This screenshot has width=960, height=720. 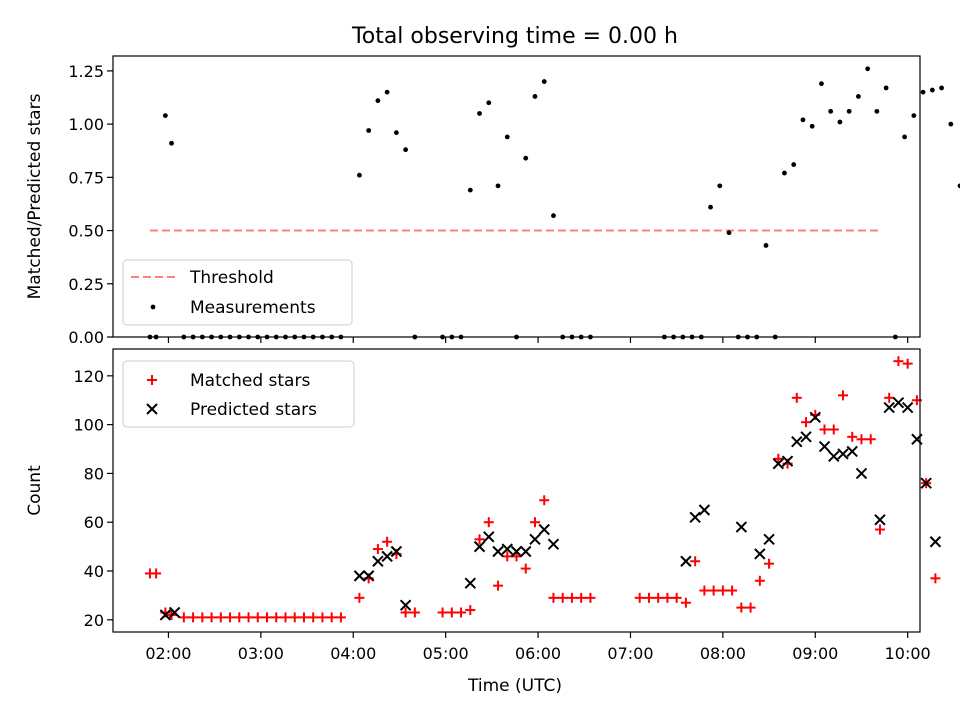 What do you see at coordinates (152, 409) in the screenshot?
I see `legend-predicted-swatch` at bounding box center [152, 409].